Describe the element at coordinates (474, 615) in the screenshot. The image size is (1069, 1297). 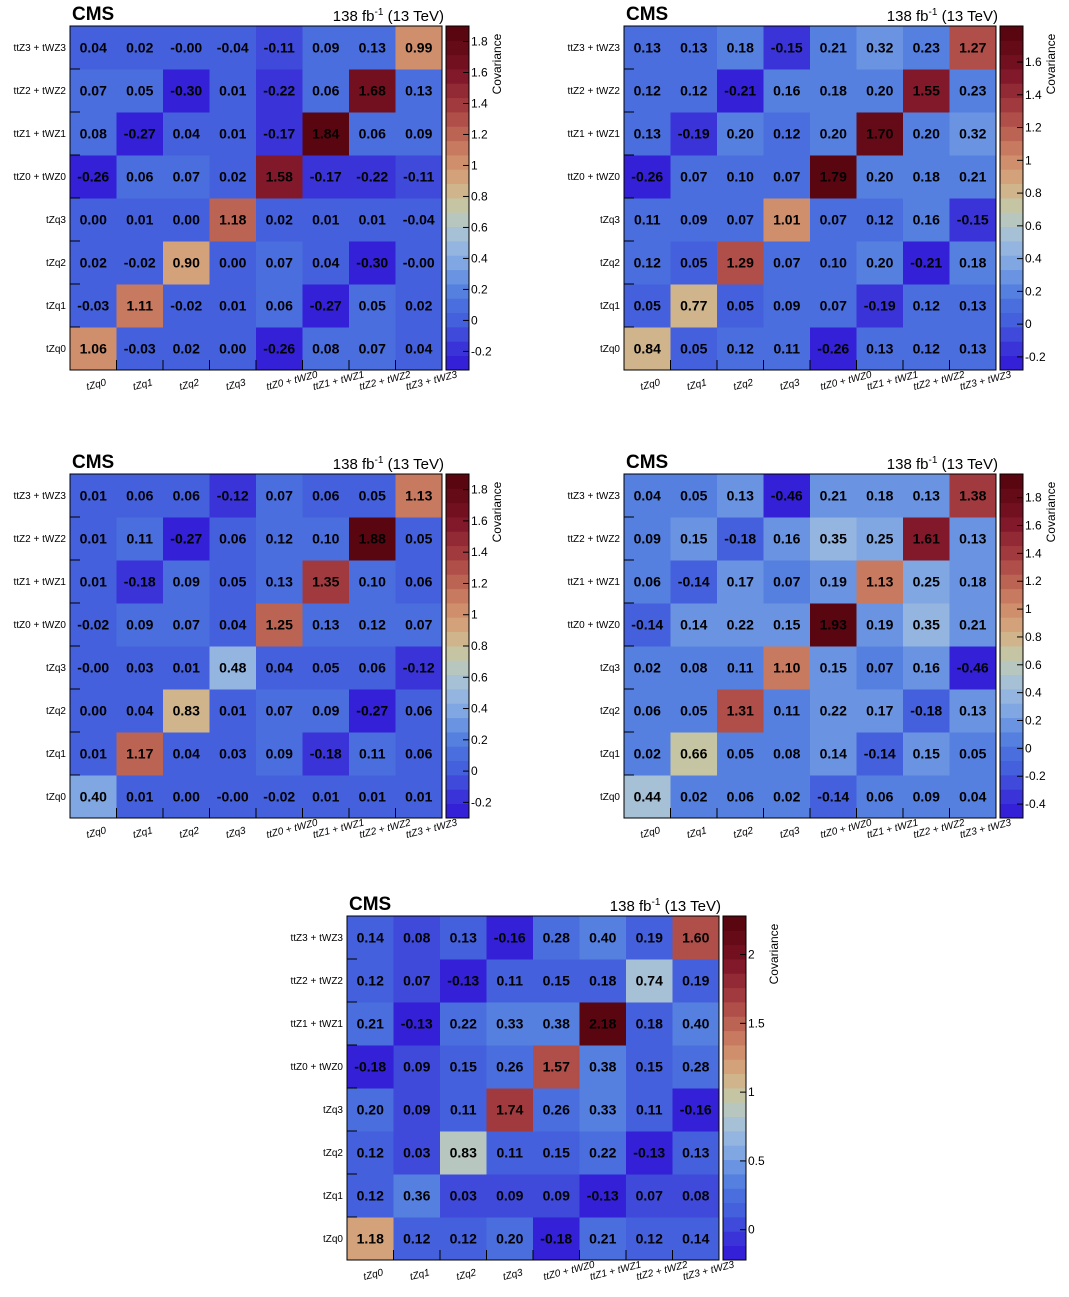
I see `colorbar-tick-label: 1` at that location.